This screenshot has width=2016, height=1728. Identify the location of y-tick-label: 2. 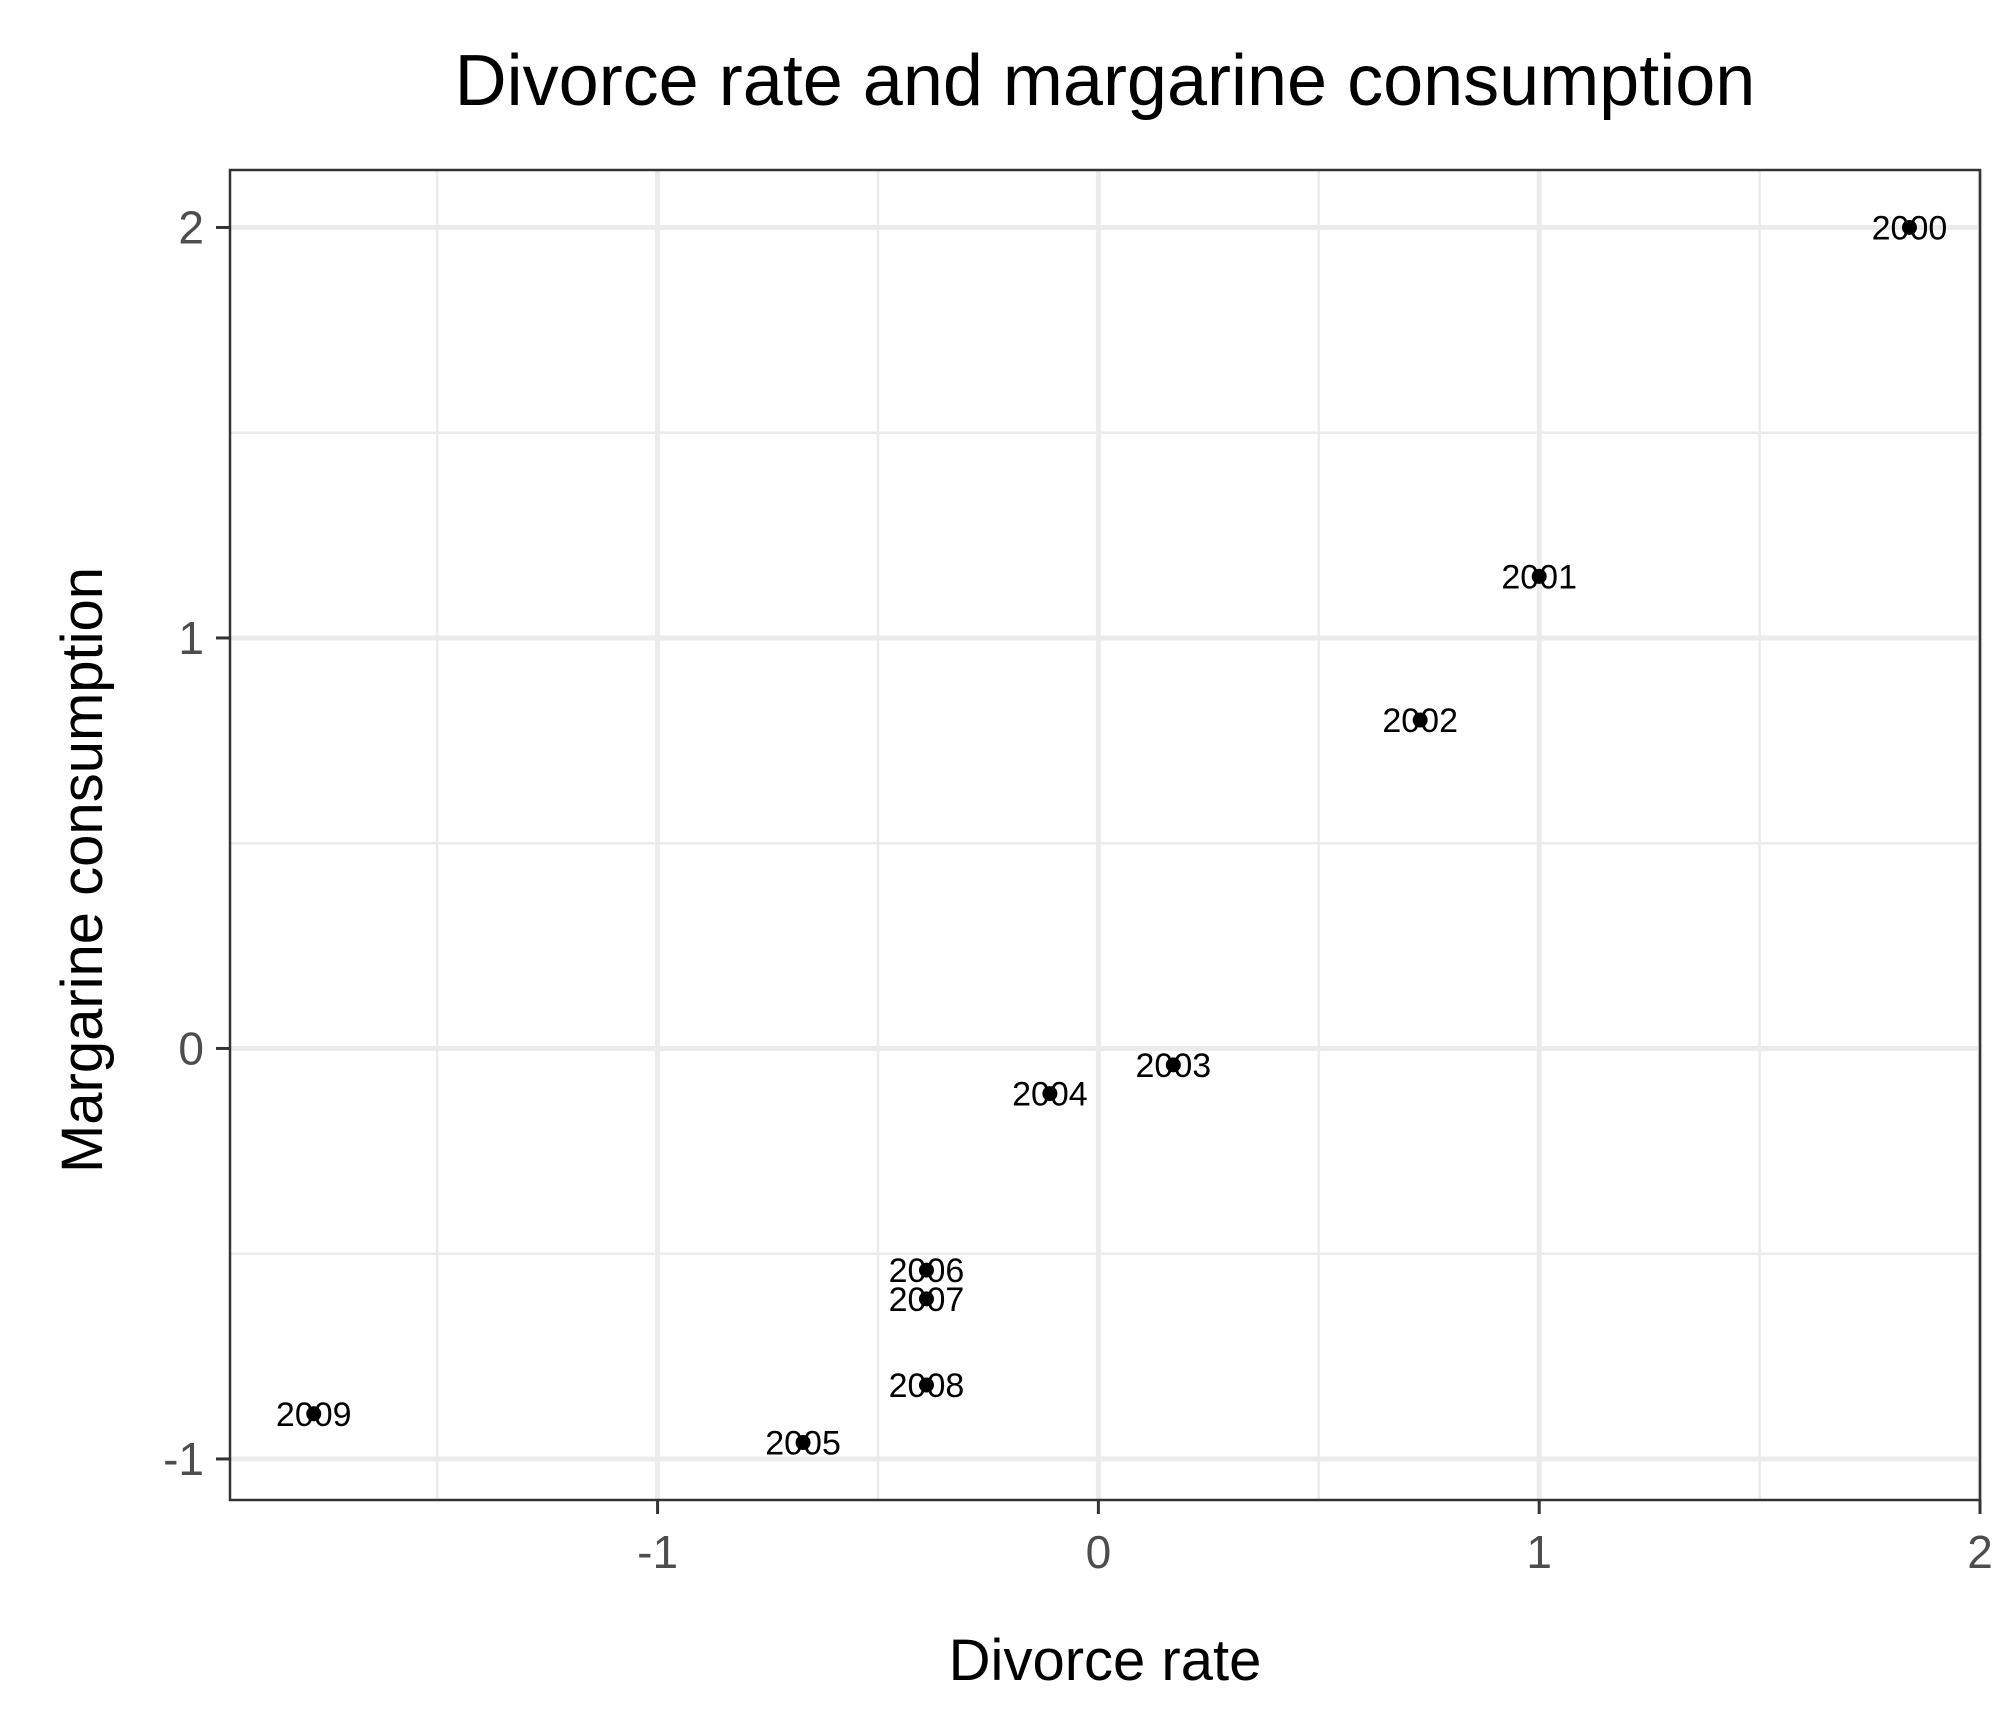
(191, 227).